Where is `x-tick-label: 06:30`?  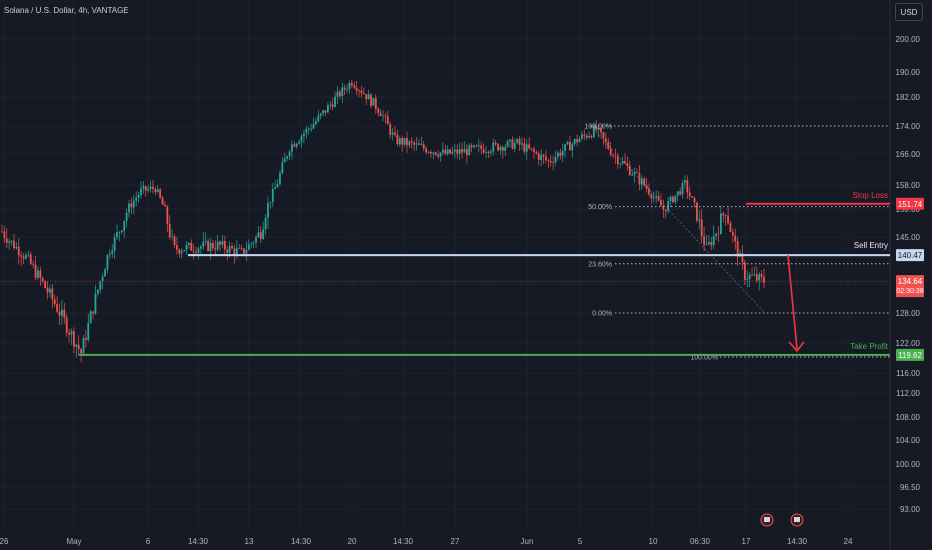 x-tick-label: 06:30 is located at coordinates (700, 541).